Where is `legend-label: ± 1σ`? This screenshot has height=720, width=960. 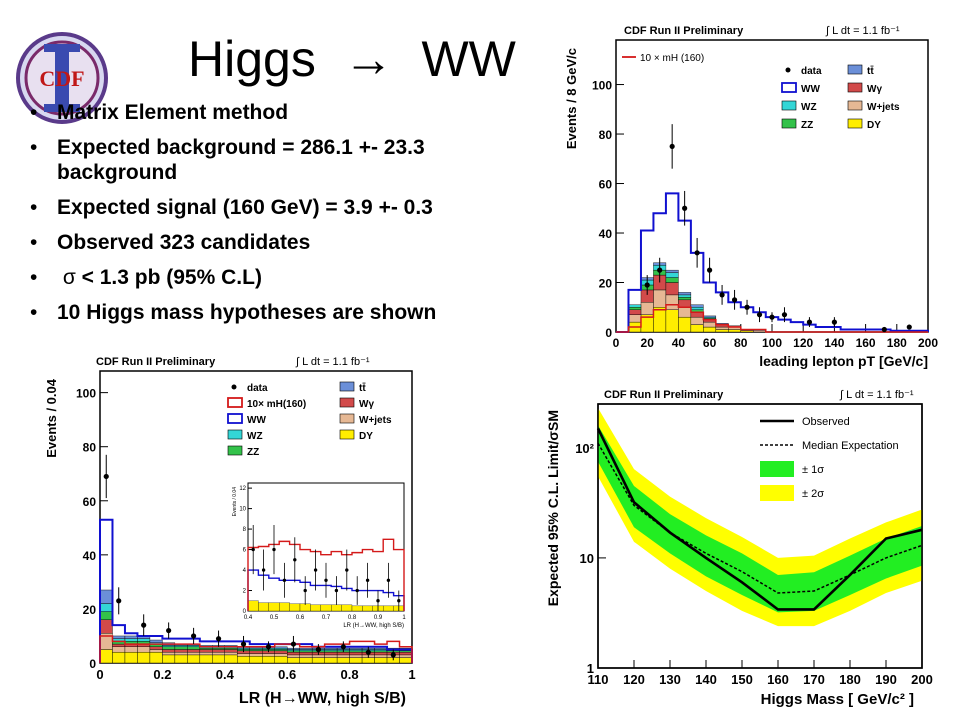 legend-label: ± 1σ is located at coordinates (813, 470).